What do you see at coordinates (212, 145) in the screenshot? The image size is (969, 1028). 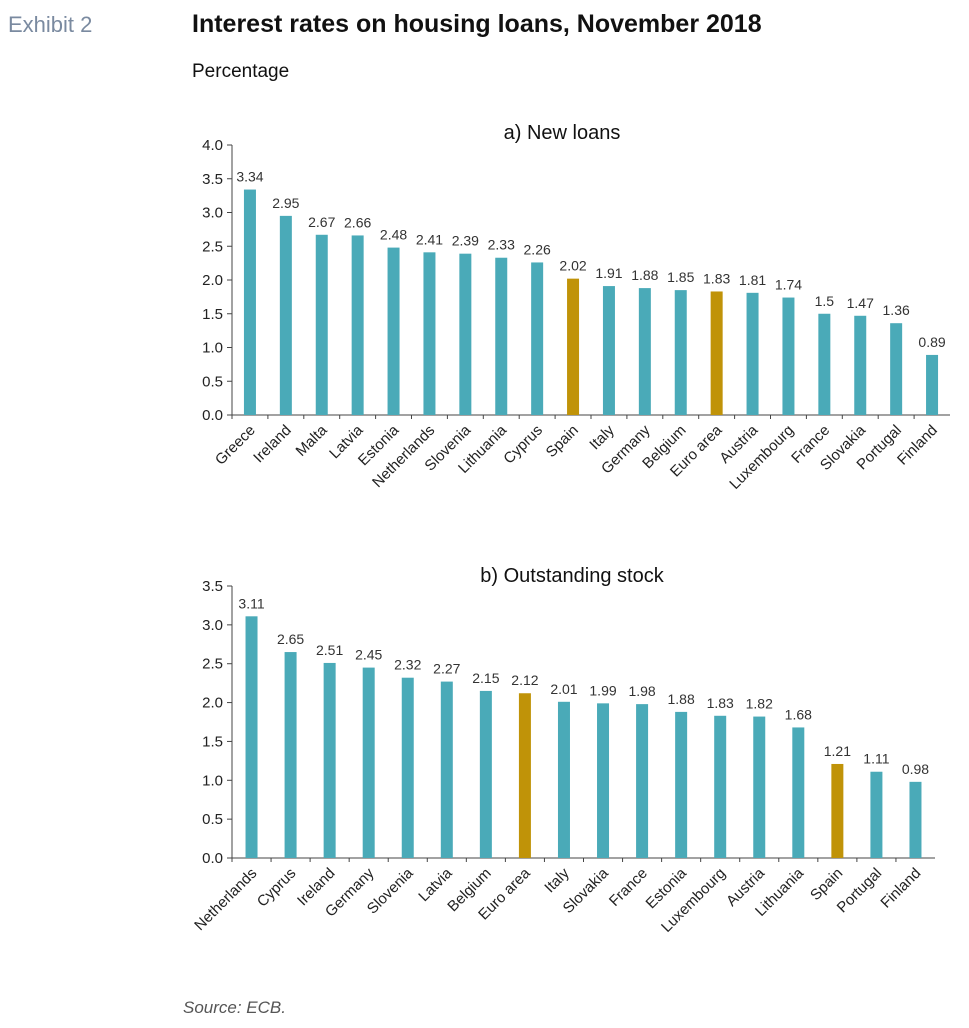 I see `y-tick-label: 4.0` at bounding box center [212, 145].